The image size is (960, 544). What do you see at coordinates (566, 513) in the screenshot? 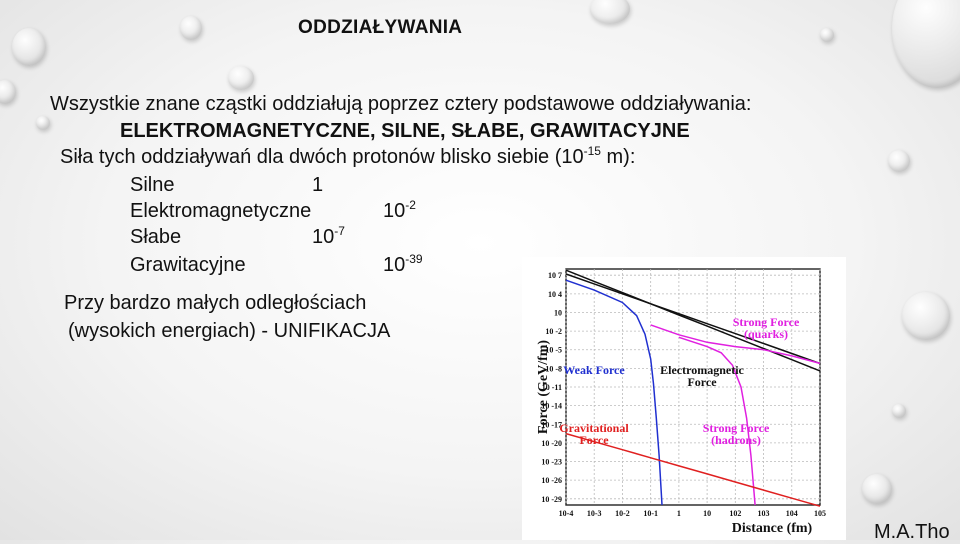
I see `x-tick-label: 10-4` at bounding box center [566, 513].